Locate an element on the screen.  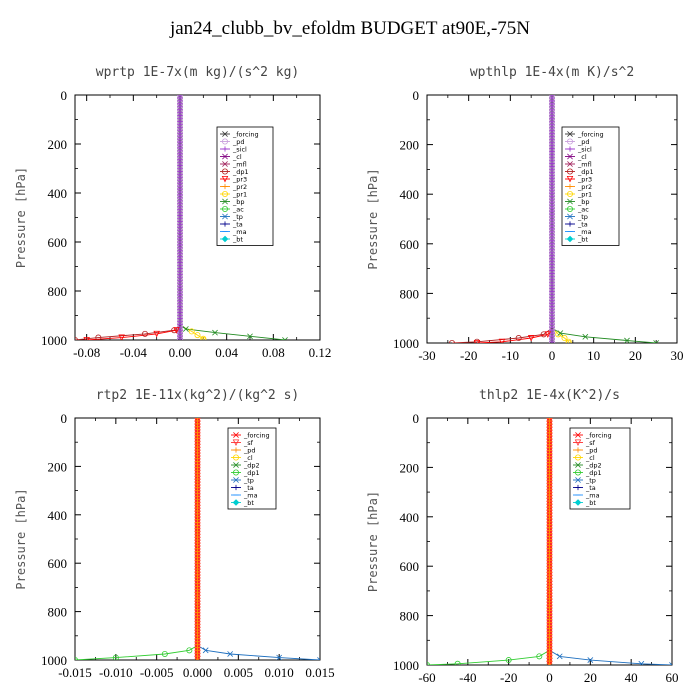
legend-label: _pr2 is located at coordinates (239, 187).